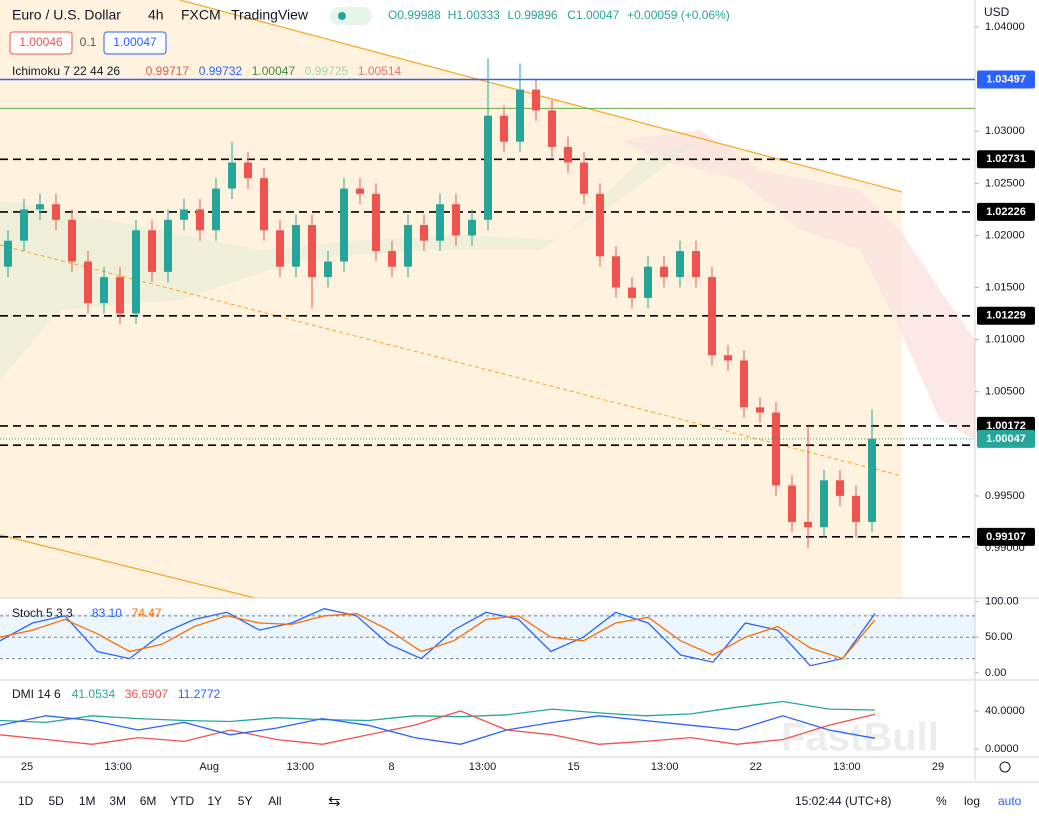 This screenshot has height=819, width=1039. Describe the element at coordinates (972, 801) in the screenshot. I see `log-toggle: log` at that location.